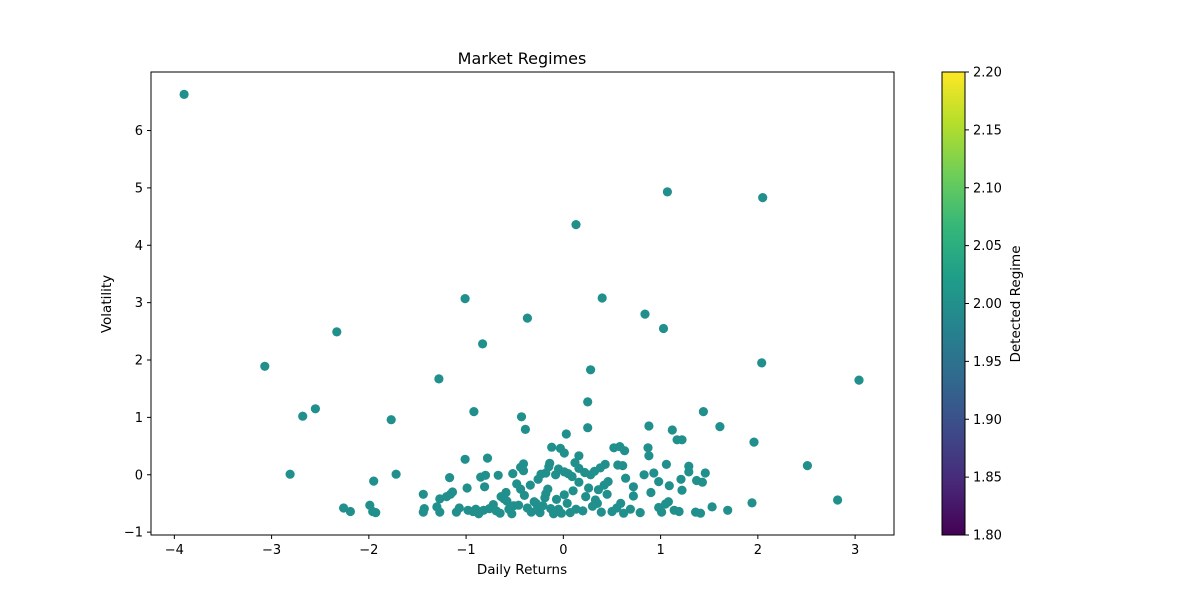 This screenshot has height=600, width=1200. What do you see at coordinates (522, 570) in the screenshot?
I see `x-axis-label: Daily Returns` at bounding box center [522, 570].